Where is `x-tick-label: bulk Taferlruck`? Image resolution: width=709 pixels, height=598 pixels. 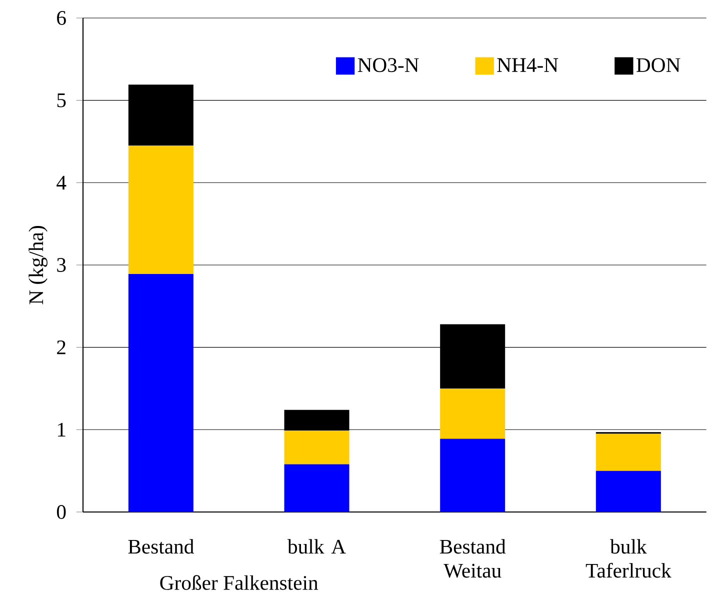 x-tick-label: bulk Taferlruck is located at coordinates (629, 558).